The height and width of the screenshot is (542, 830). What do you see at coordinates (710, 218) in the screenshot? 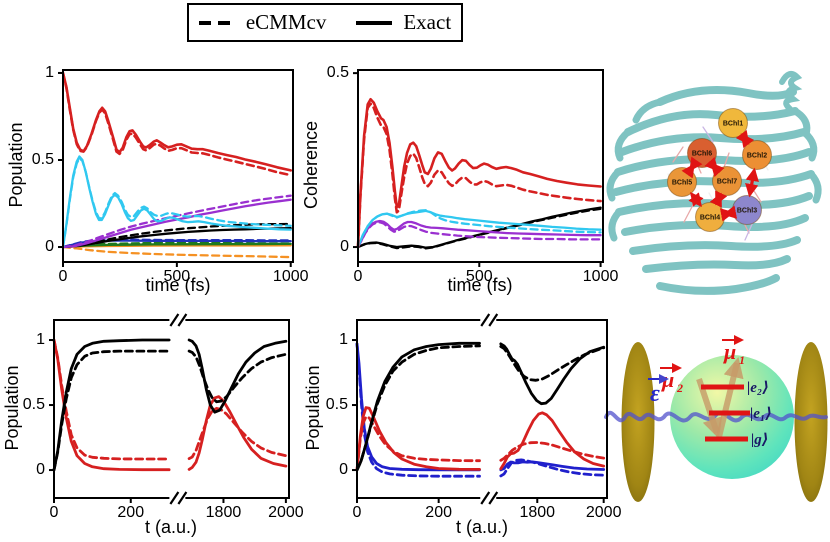
I see `site-label-BChl4: BChl4` at bounding box center [710, 218].